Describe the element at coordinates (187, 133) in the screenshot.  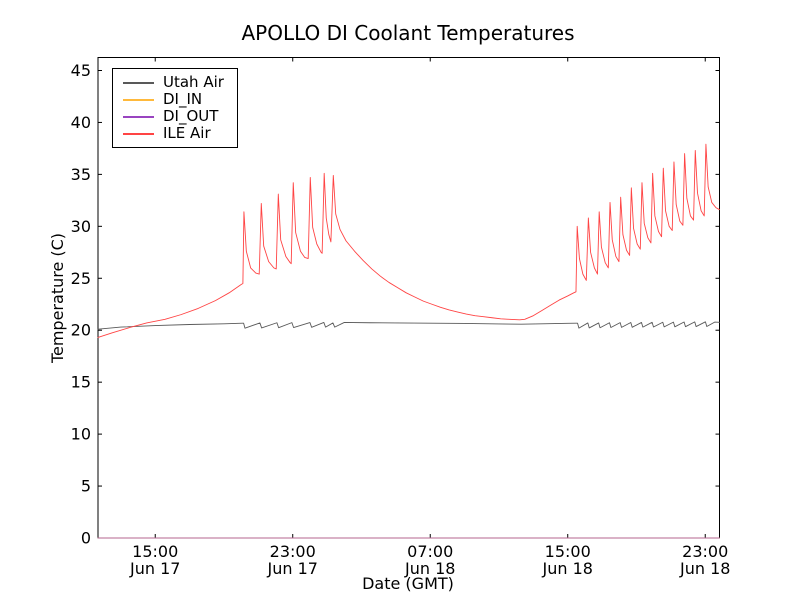
I see `legend-label: ILE Air` at that location.